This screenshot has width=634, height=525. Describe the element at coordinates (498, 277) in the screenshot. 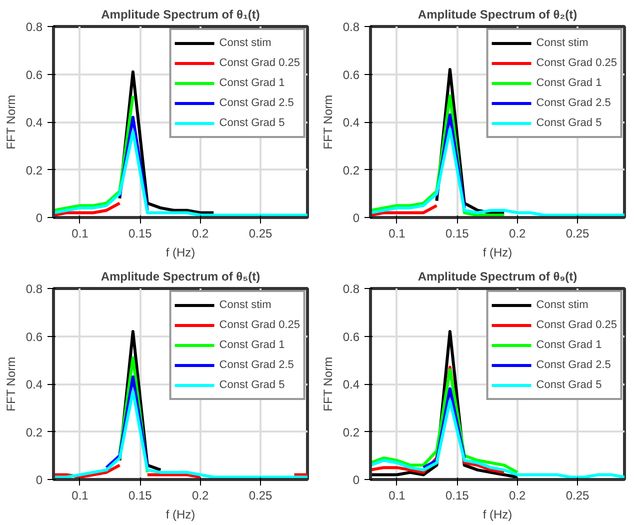

I see `chart-title: Amplitude Spectrum of θ₉(t)` at that location.